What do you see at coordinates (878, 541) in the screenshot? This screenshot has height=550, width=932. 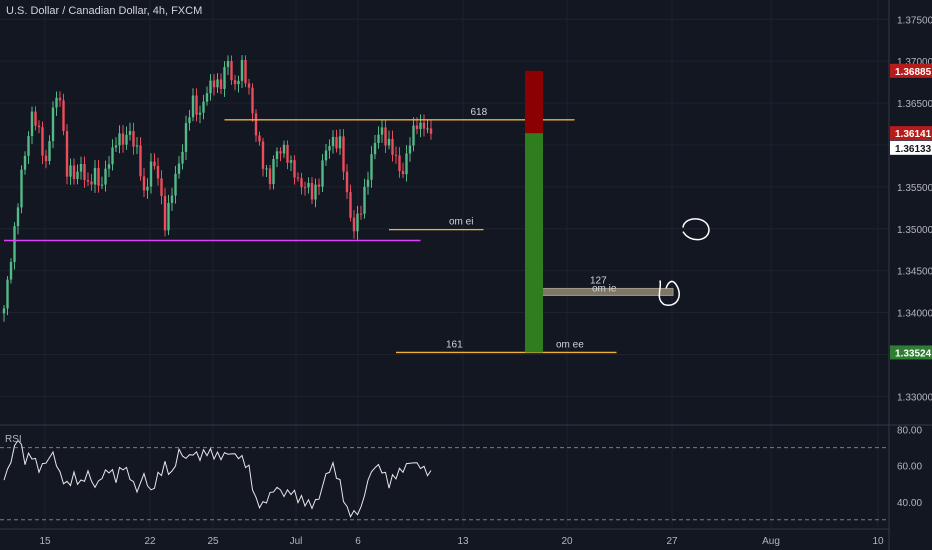 I see `time-tick-label: 10` at bounding box center [878, 541].